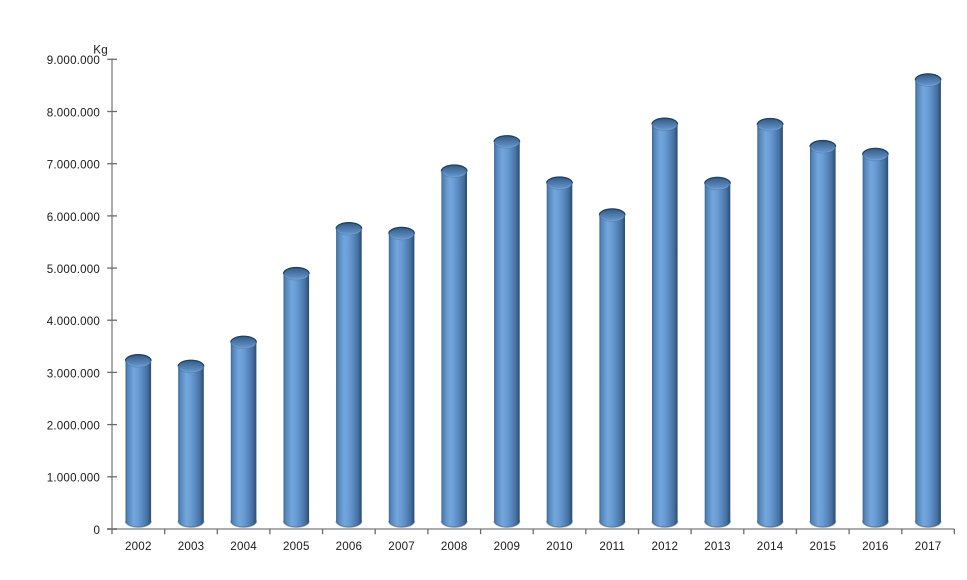 The height and width of the screenshot is (580, 967). What do you see at coordinates (559, 546) in the screenshot?
I see `svg-text: 2010` at bounding box center [559, 546].